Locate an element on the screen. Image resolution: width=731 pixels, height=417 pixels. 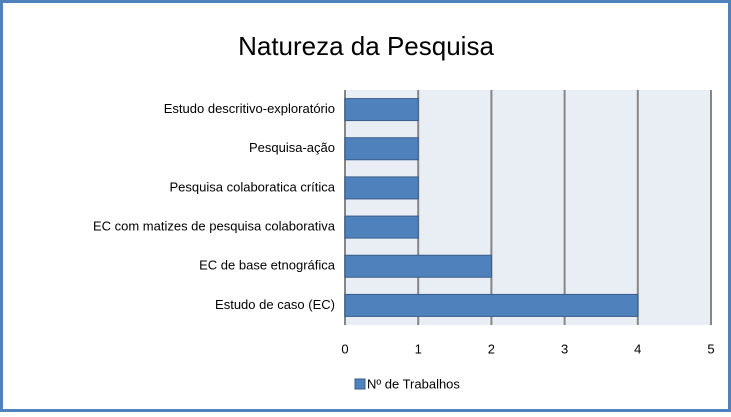
chart-title: Natureza da Pesquisa is located at coordinates (366, 46).